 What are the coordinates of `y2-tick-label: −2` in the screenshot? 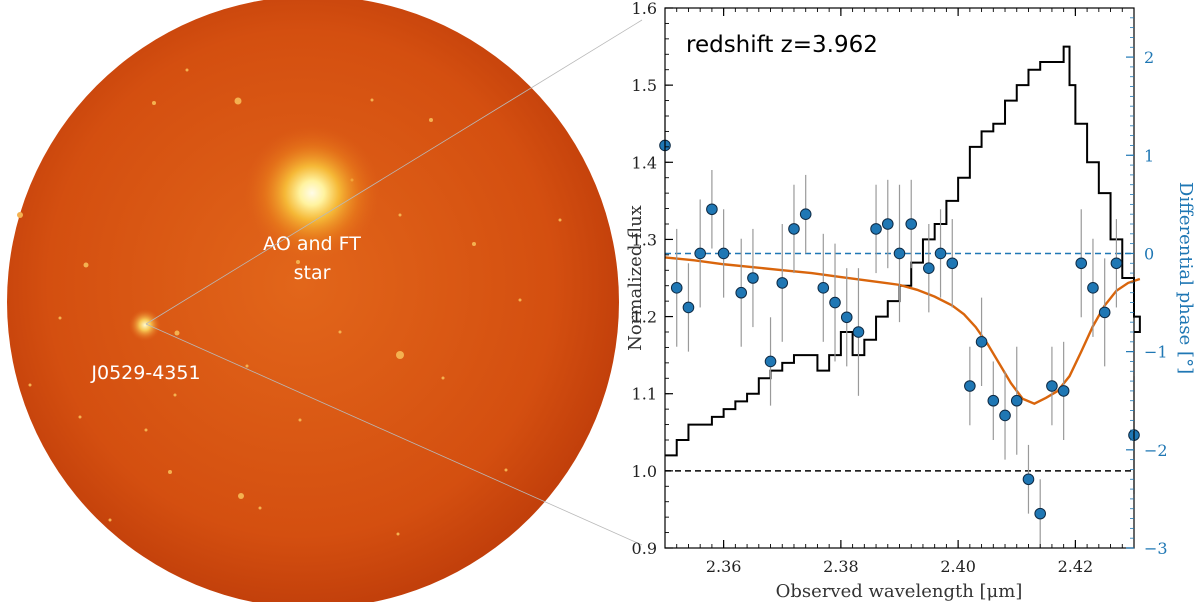 It's located at (1156, 450).